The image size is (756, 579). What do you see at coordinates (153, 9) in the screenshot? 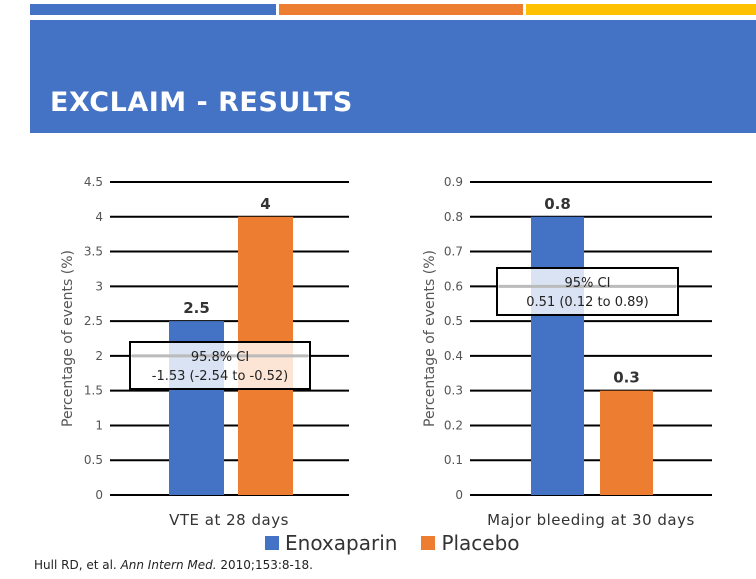
I see `accent-bar-blue` at bounding box center [153, 9].